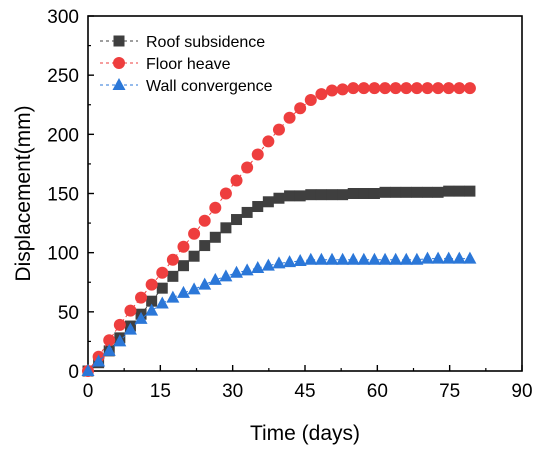 Image resolution: width=550 pixels, height=453 pixels. What do you see at coordinates (73, 372) in the screenshot?
I see `y-tick-label: 0` at bounding box center [73, 372].